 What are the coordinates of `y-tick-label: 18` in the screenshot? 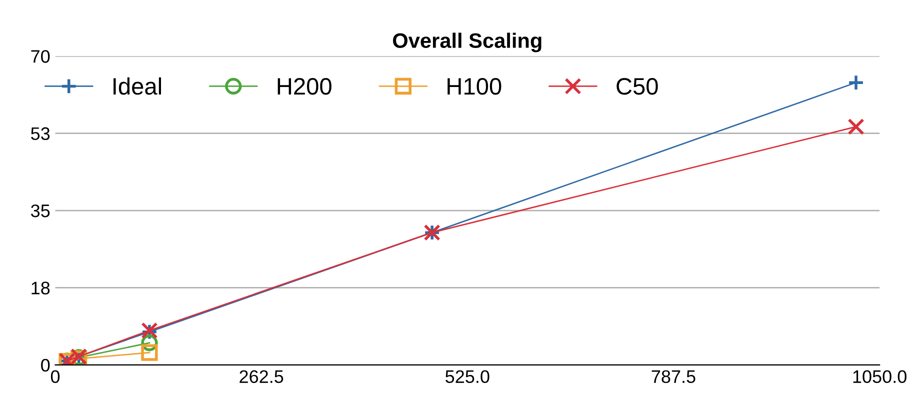 It's located at (41, 288).